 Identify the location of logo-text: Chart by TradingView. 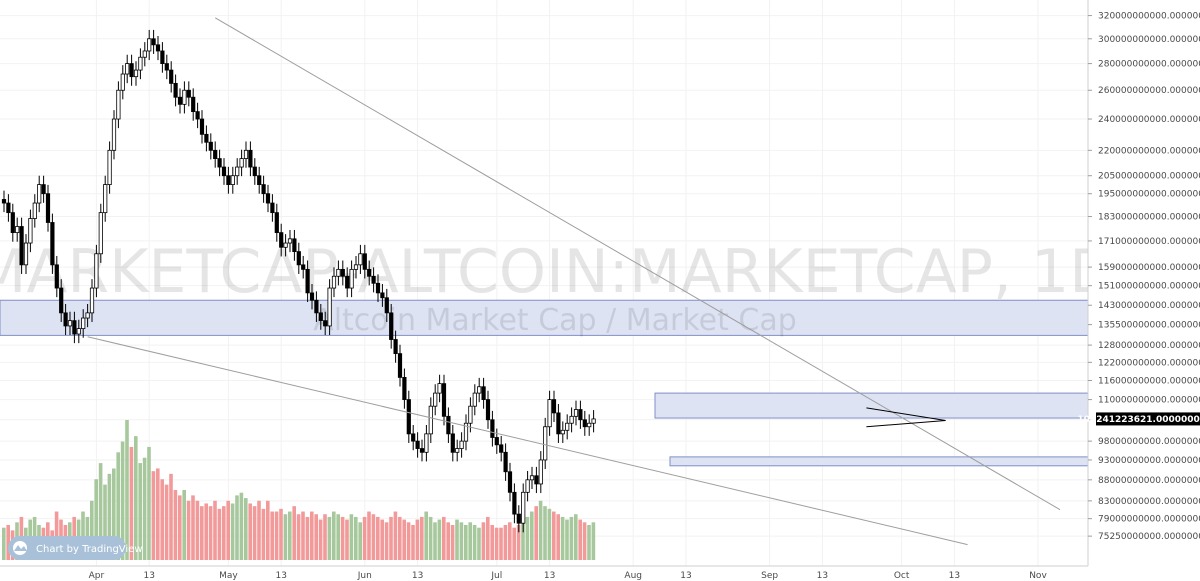
(89, 549).